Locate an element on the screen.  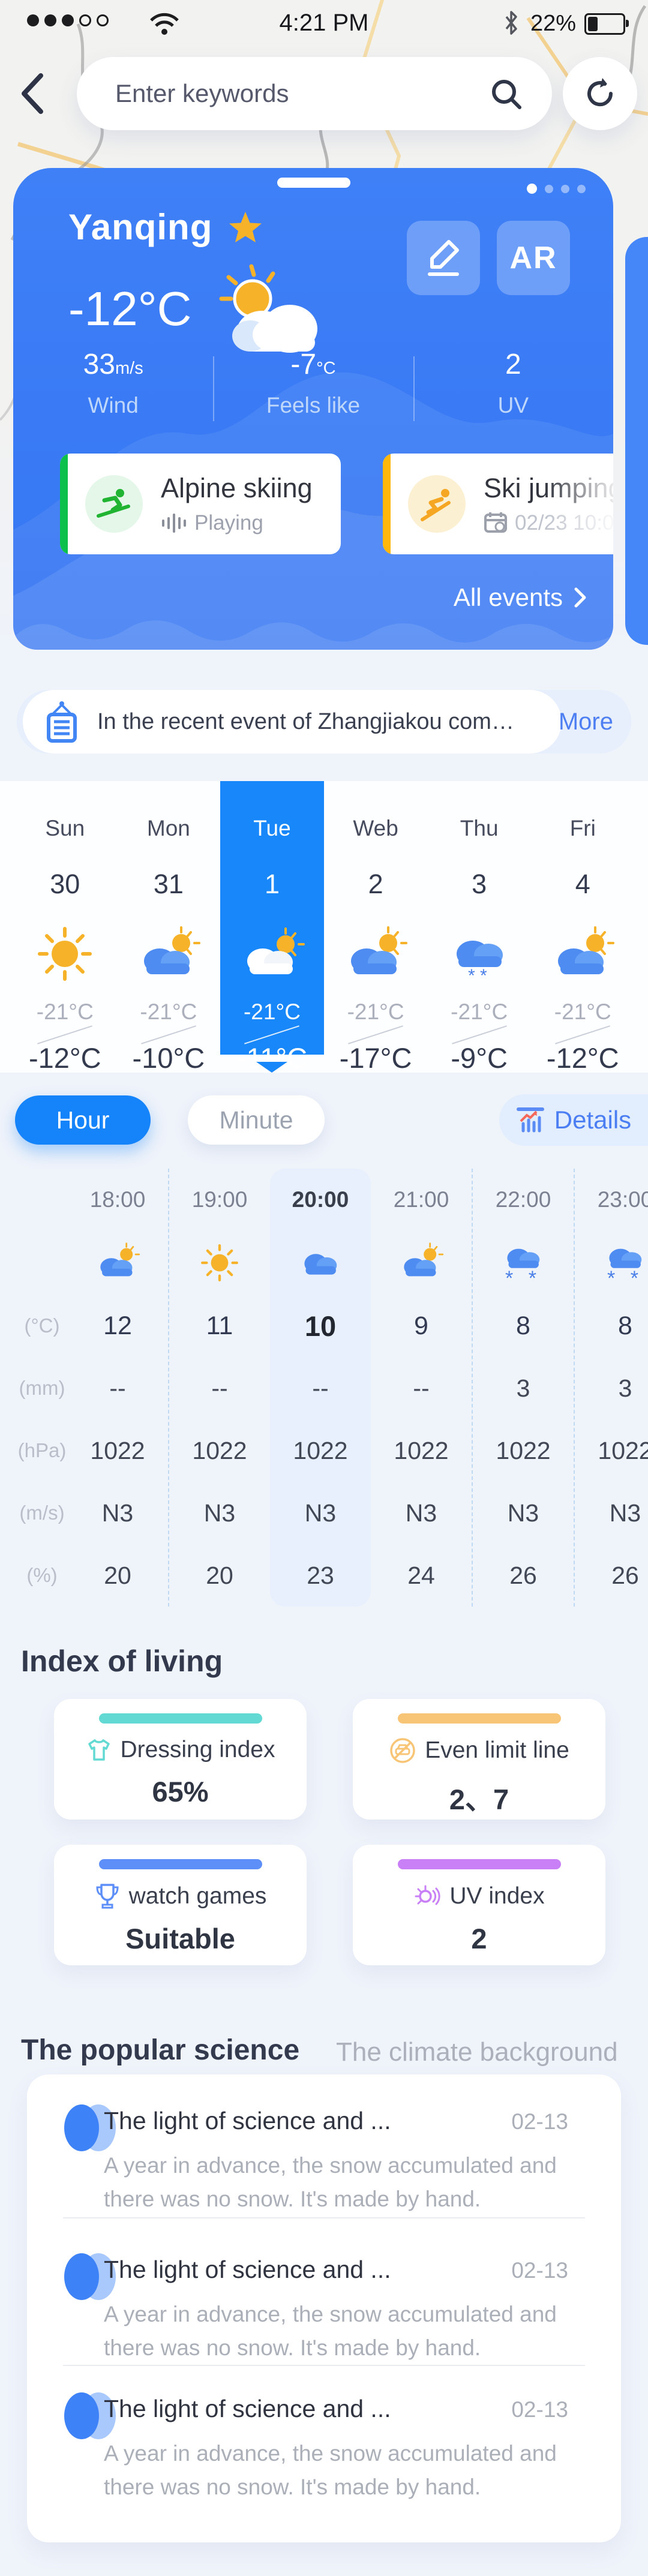
event-card-ski-jumping: Ski jumping 02/23 10:00 is located at coordinates (498, 504).